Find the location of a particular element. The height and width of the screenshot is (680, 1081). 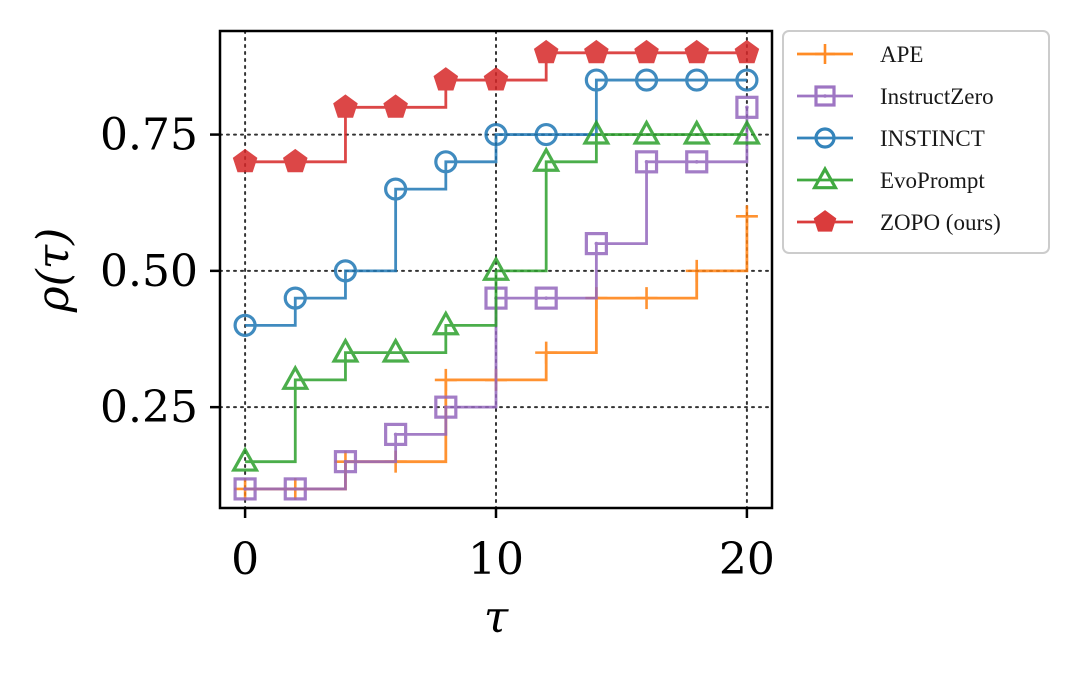

x-tick-label: 0 is located at coordinates (245, 559).